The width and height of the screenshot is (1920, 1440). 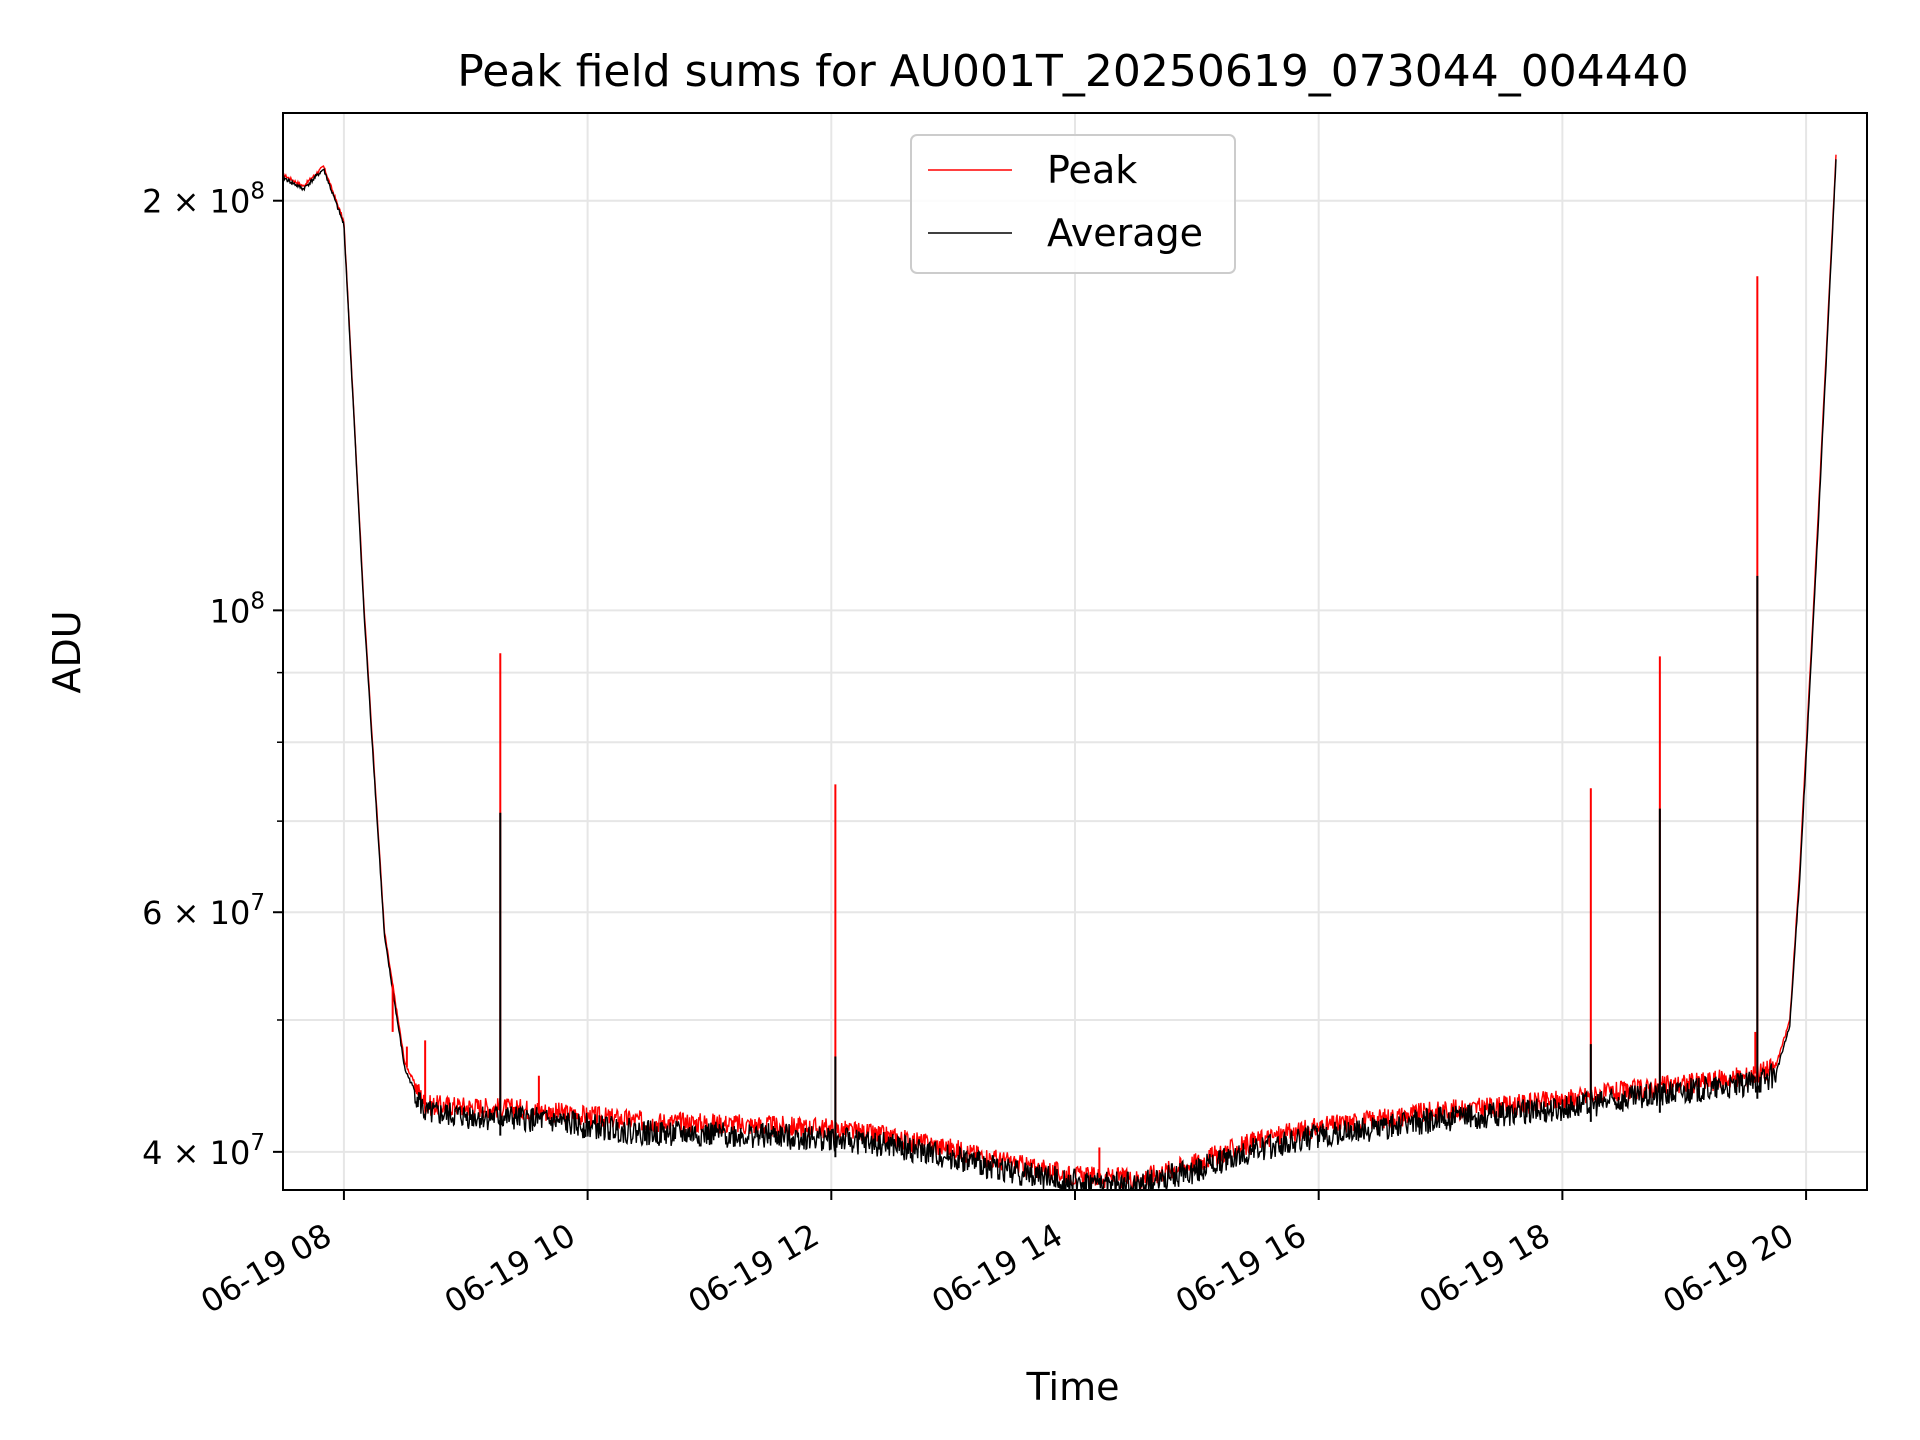 What do you see at coordinates (1728, 1268) in the screenshot?
I see `x-tick-label: 06-19 20` at bounding box center [1728, 1268].